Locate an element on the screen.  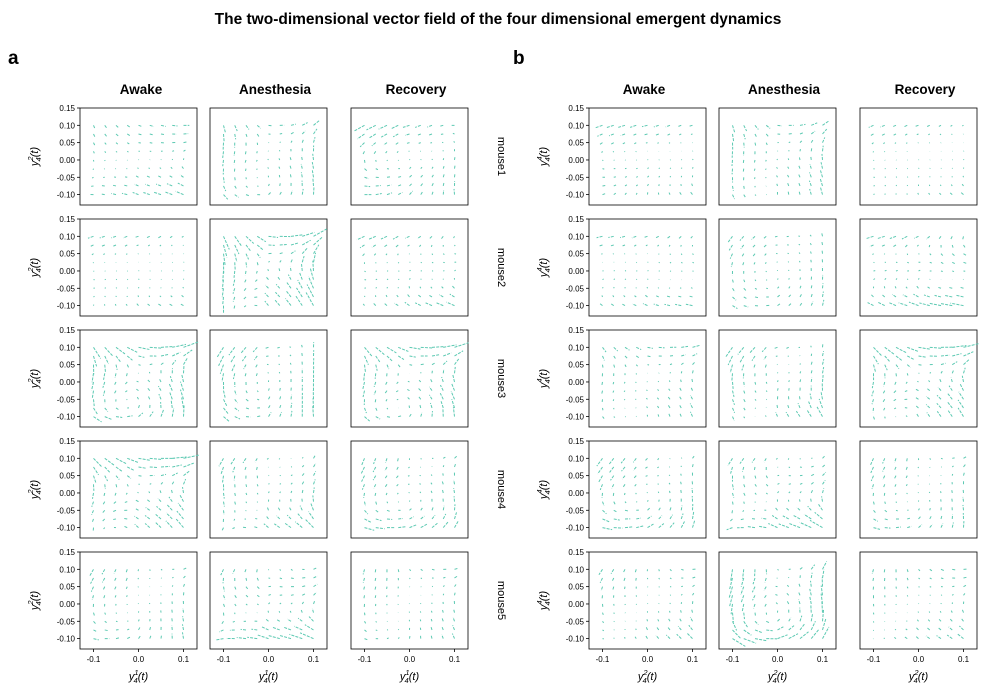
y-tick-label: -0.05 is located at coordinates (66, 288).